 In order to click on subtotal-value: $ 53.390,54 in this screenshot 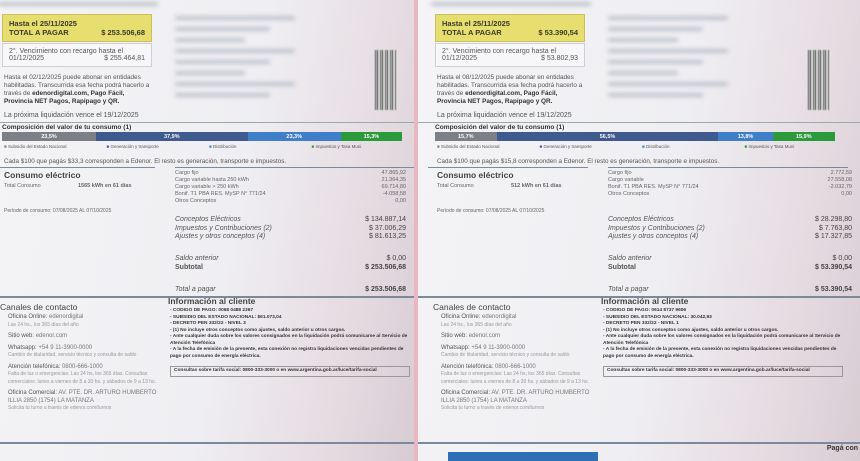, I will do `click(833, 267)`.